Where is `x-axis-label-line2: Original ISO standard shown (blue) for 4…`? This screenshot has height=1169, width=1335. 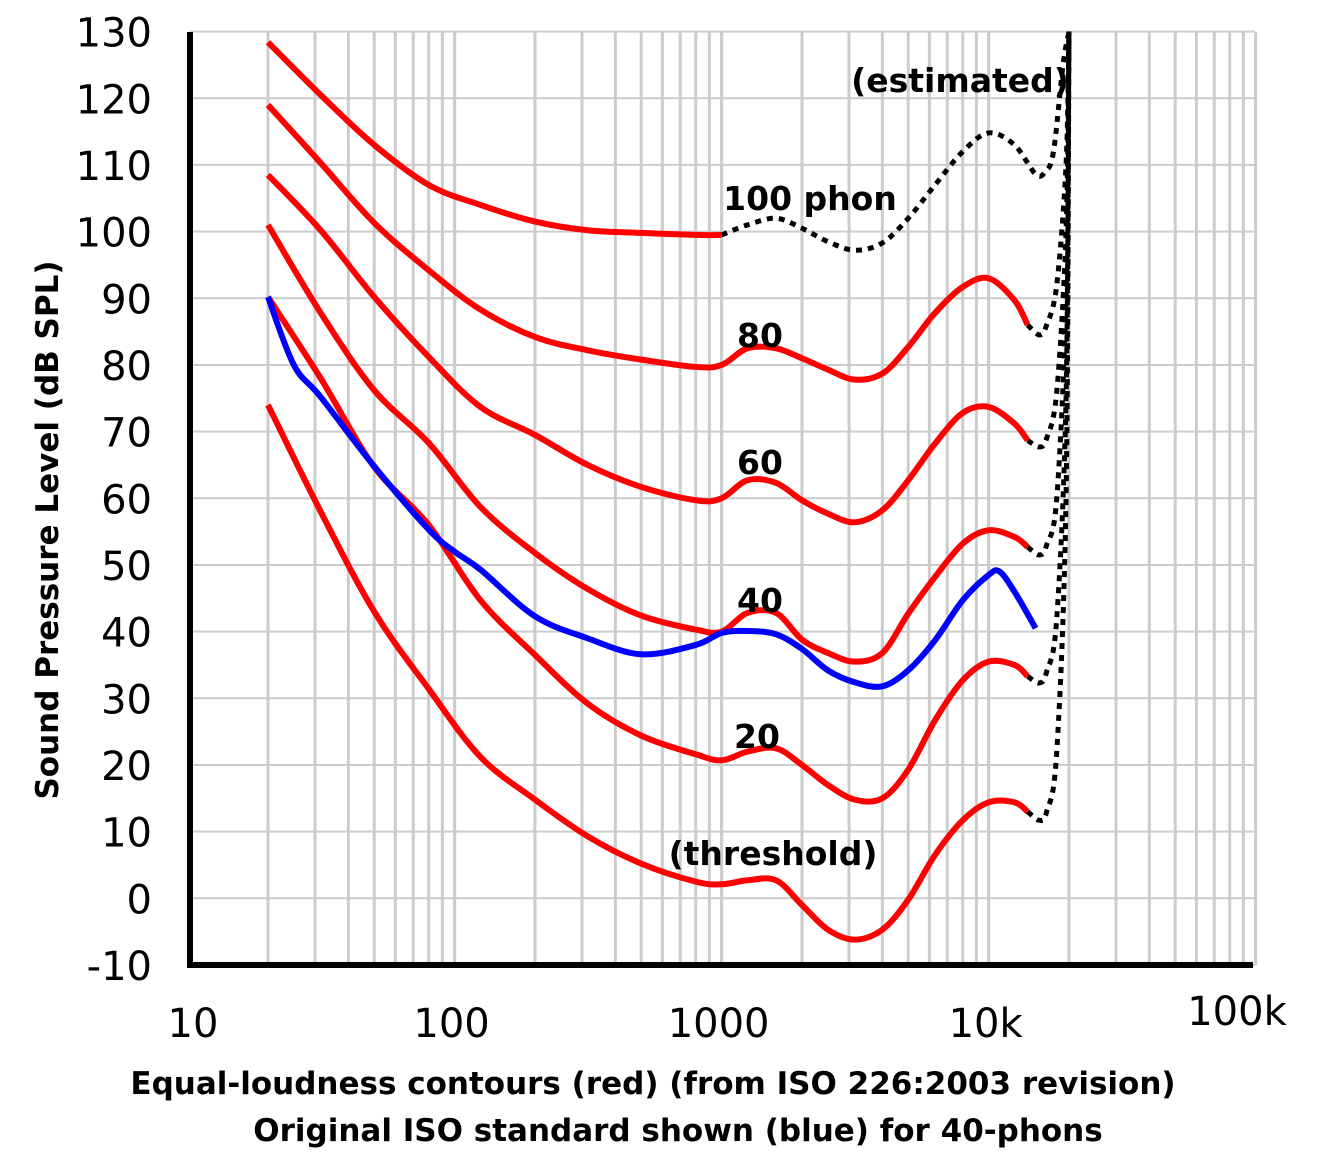
x-axis-label-line2: Original ISO standard shown (blue) for 4… is located at coordinates (677, 1131).